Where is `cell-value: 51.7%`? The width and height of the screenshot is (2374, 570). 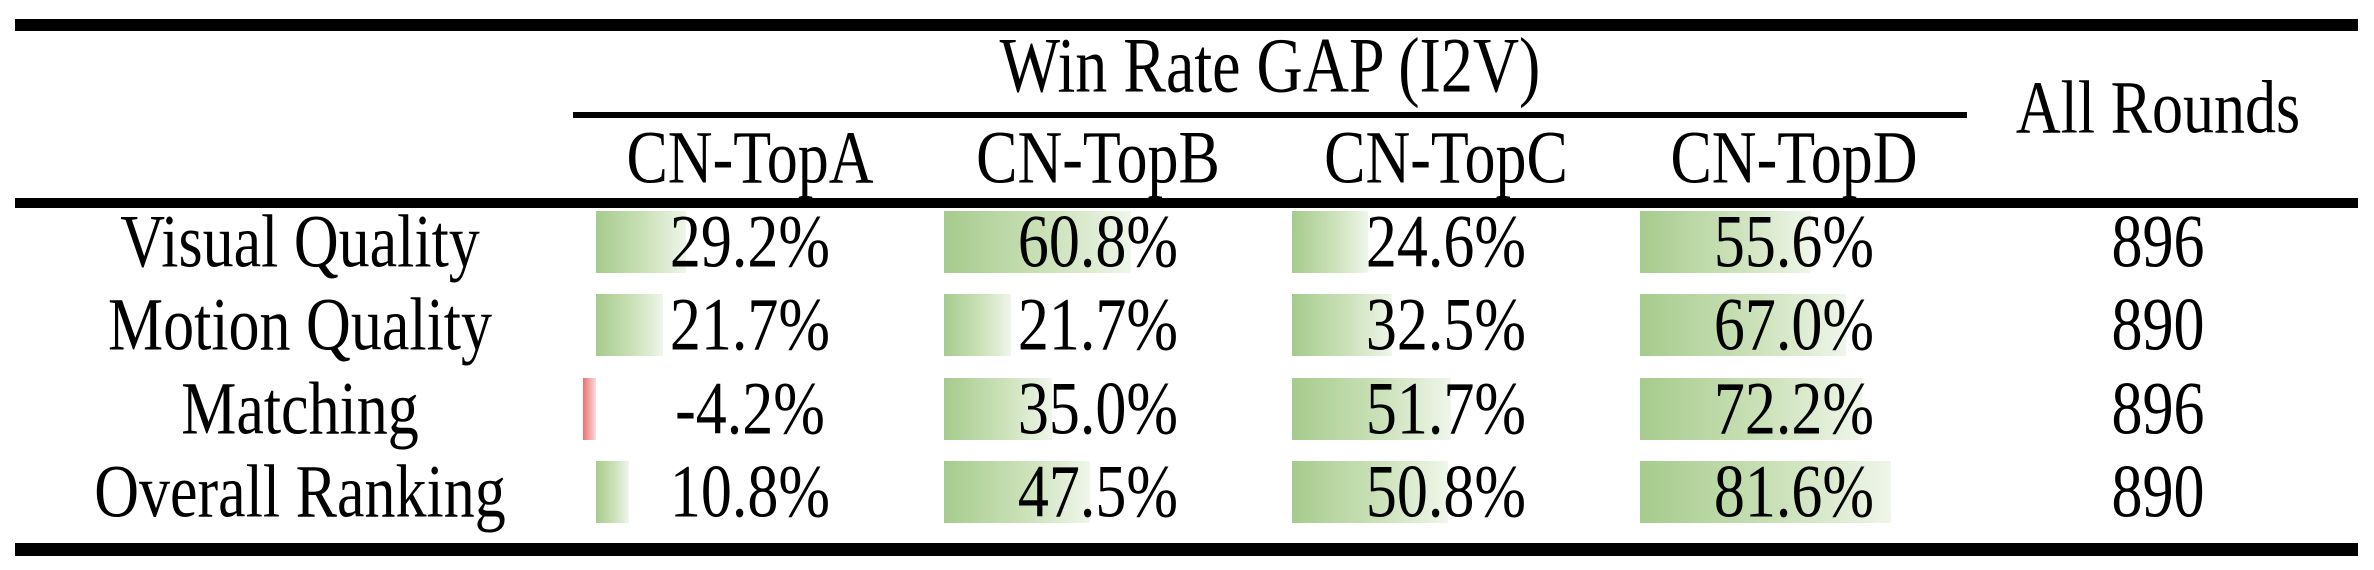
cell-value: 51.7% is located at coordinates (1446, 409).